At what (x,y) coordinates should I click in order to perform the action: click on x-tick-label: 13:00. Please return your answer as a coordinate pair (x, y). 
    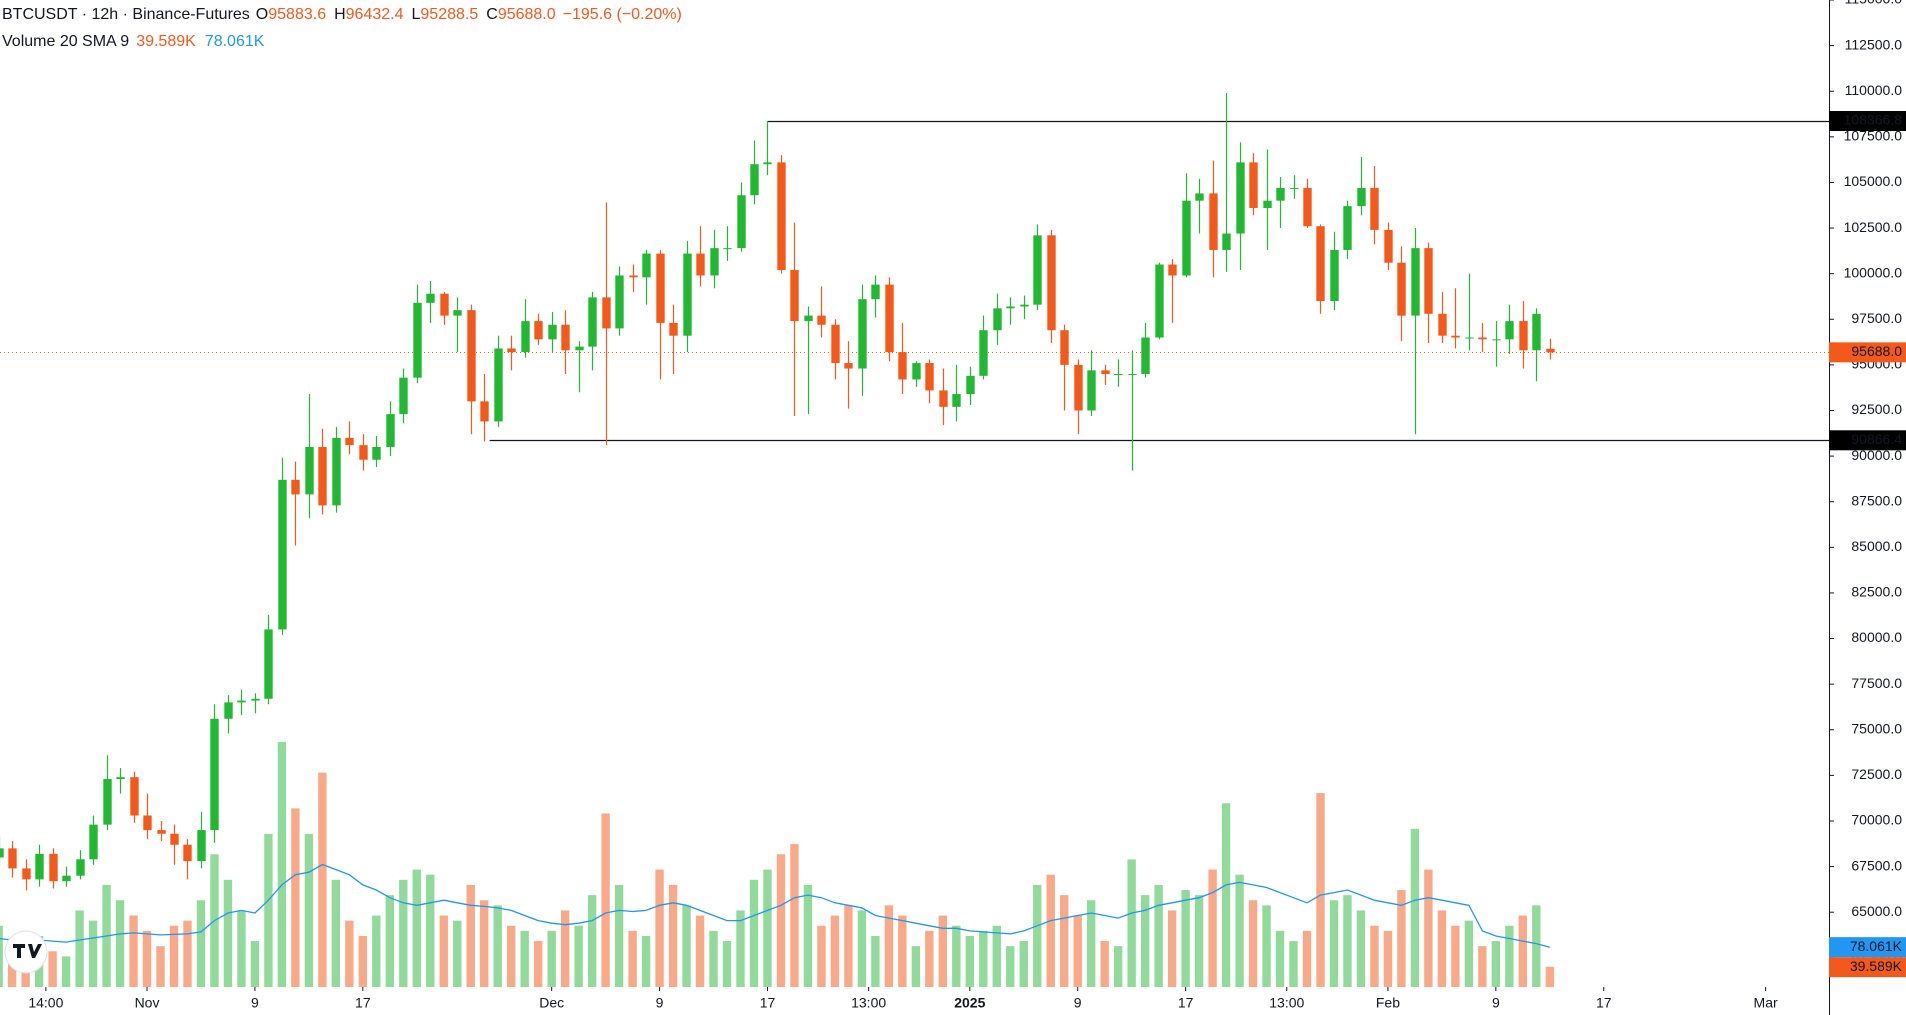
    Looking at the image, I should click on (868, 1003).